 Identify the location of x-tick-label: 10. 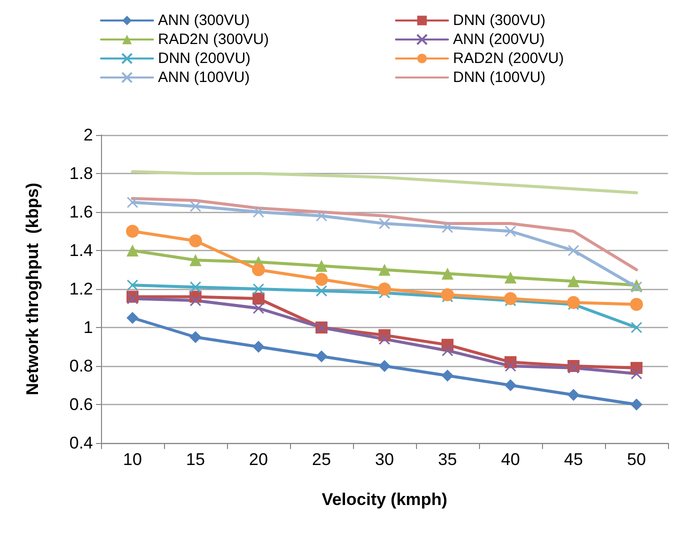
(132, 459).